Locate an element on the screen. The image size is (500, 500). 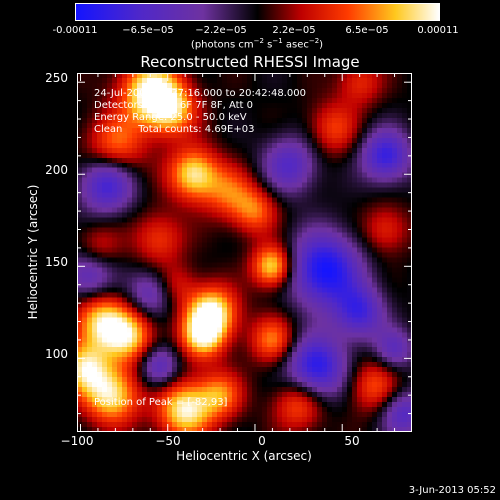
colorbar-tick: −2.2e−05 is located at coordinates (221, 30).